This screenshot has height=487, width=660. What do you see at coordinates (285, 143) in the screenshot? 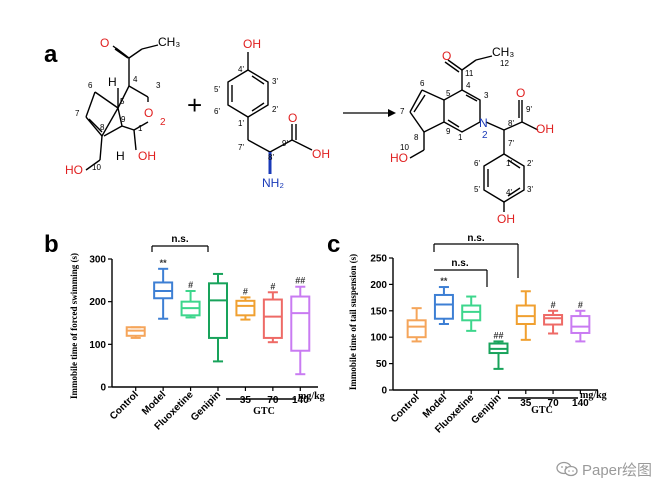
I see `tyrosine-p9: 9'` at bounding box center [285, 143].